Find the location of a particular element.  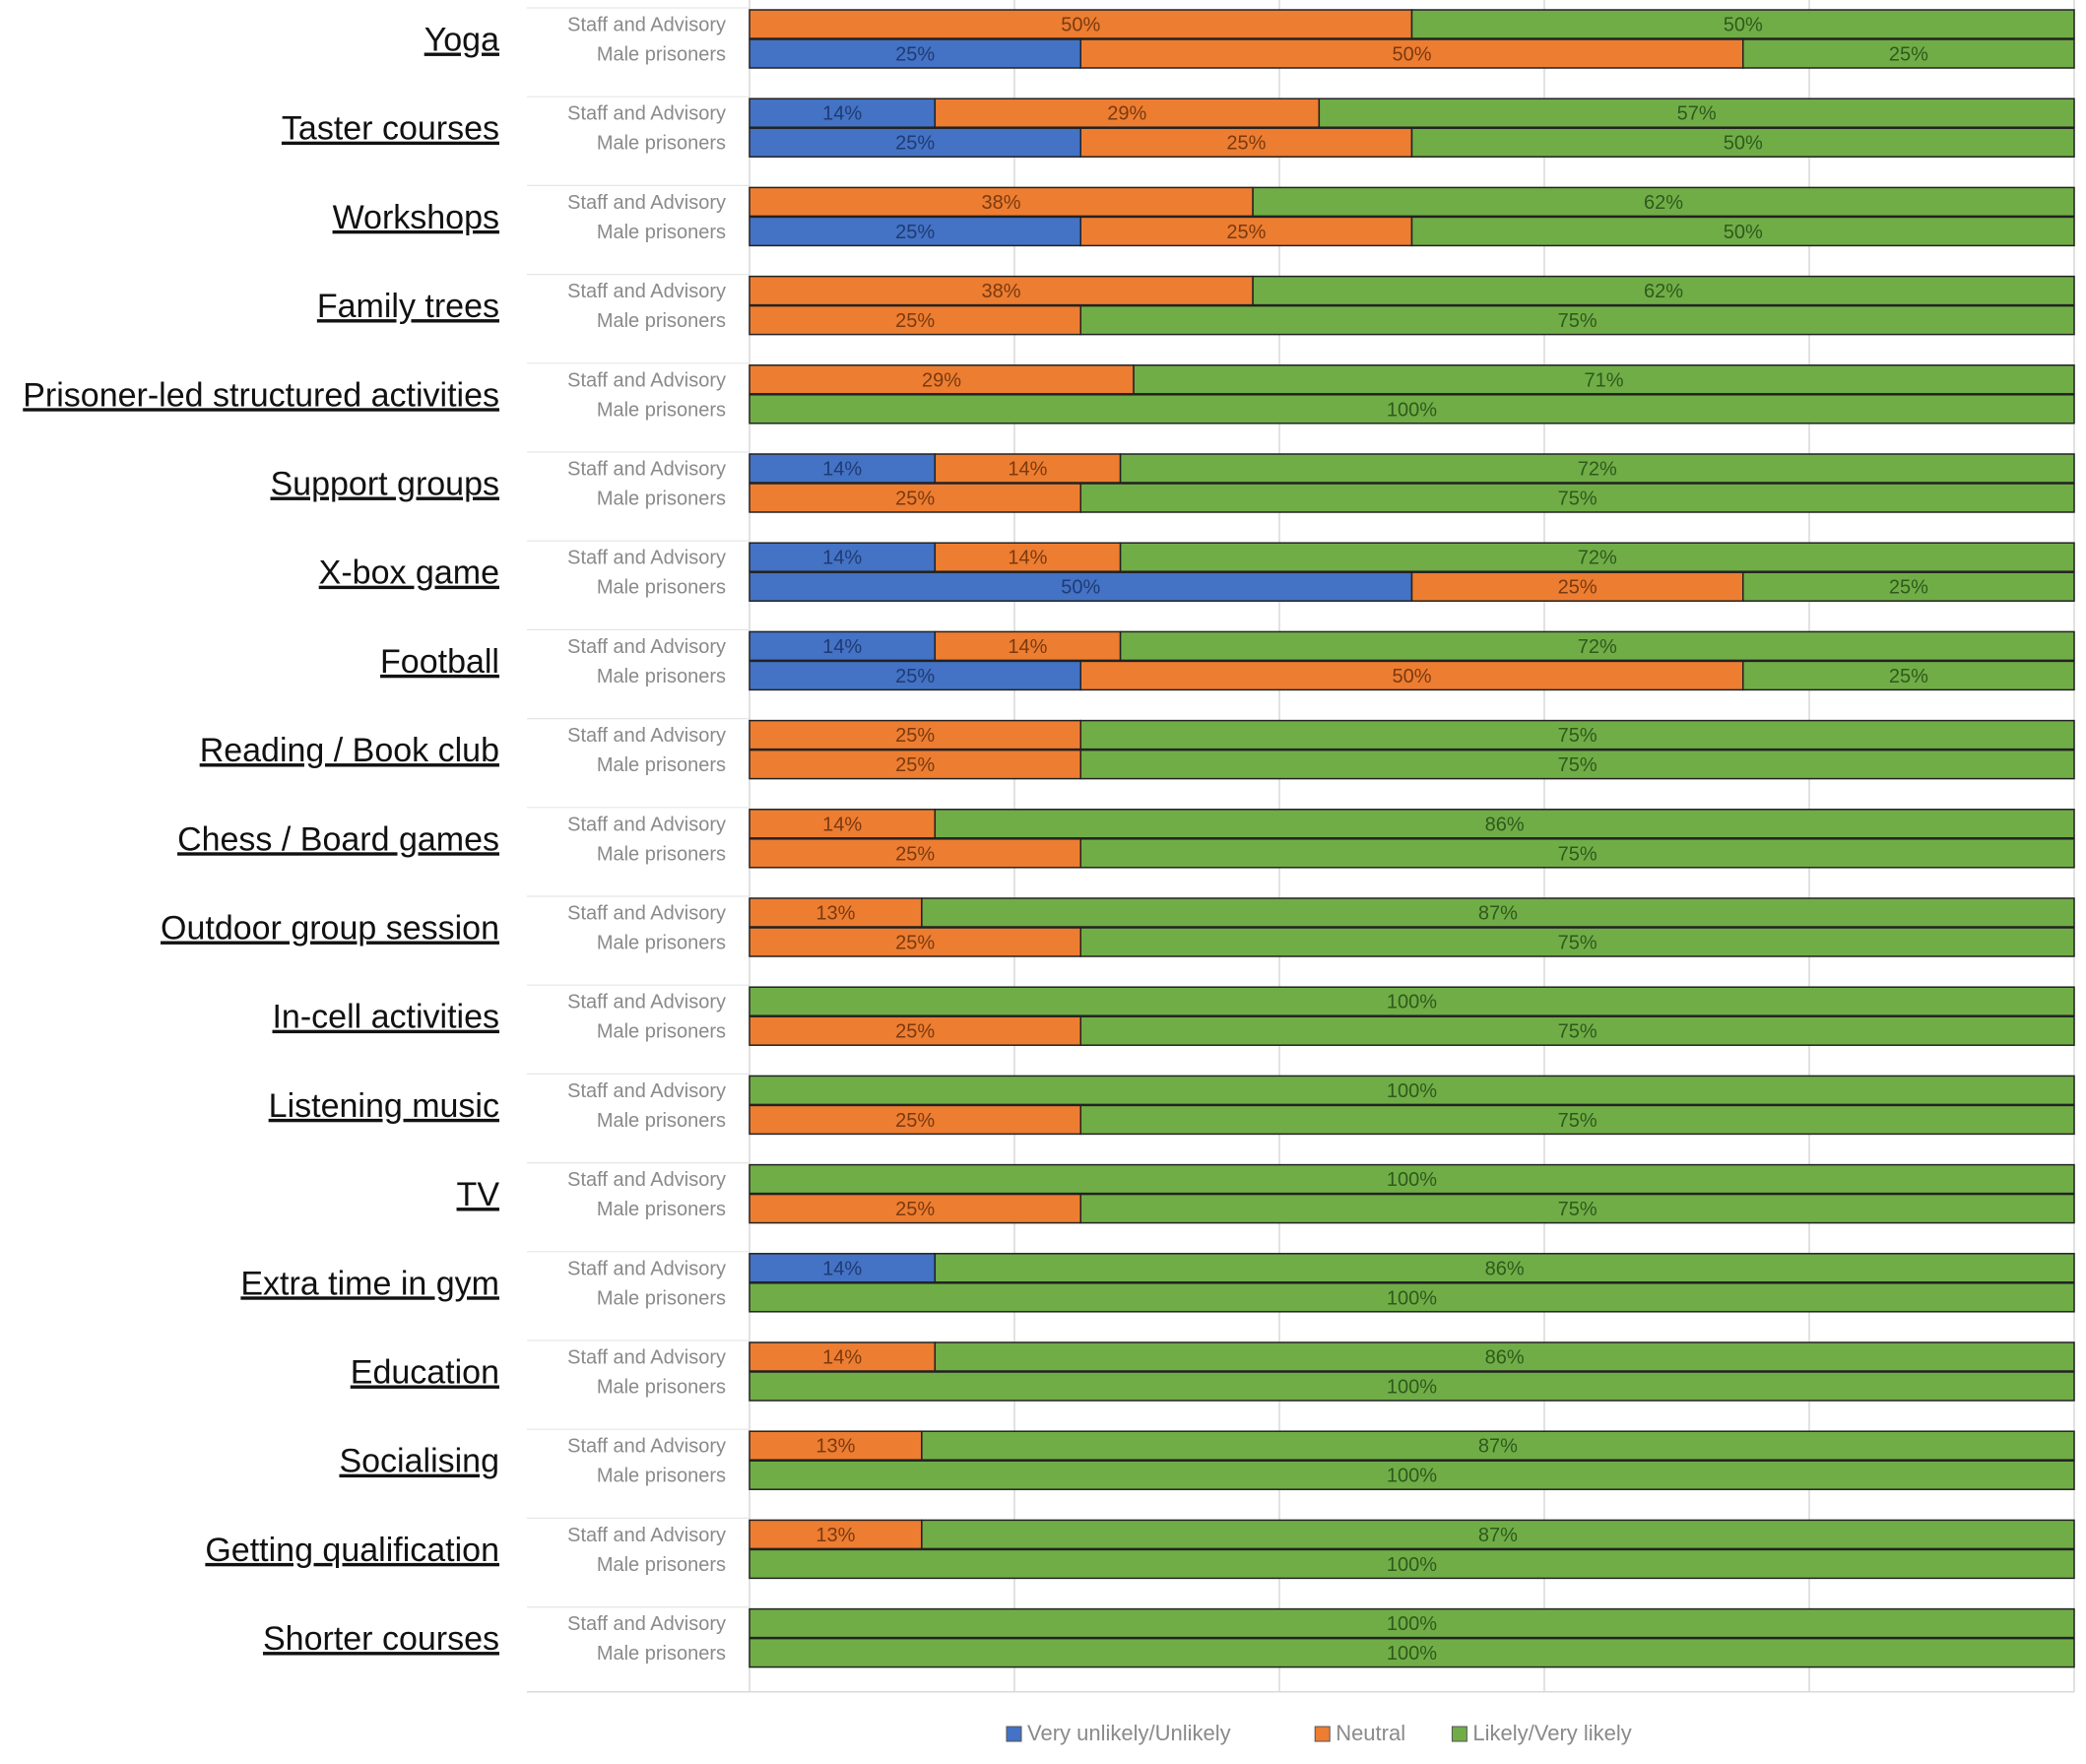

category-label: Chess / Board games is located at coordinates (338, 839).